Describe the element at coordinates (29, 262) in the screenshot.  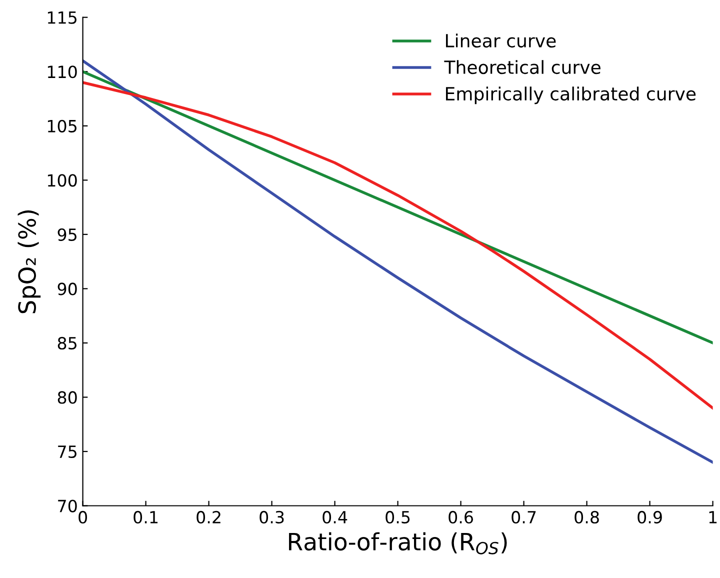
I see `y-axis-title: SpO₂ (%)` at that location.